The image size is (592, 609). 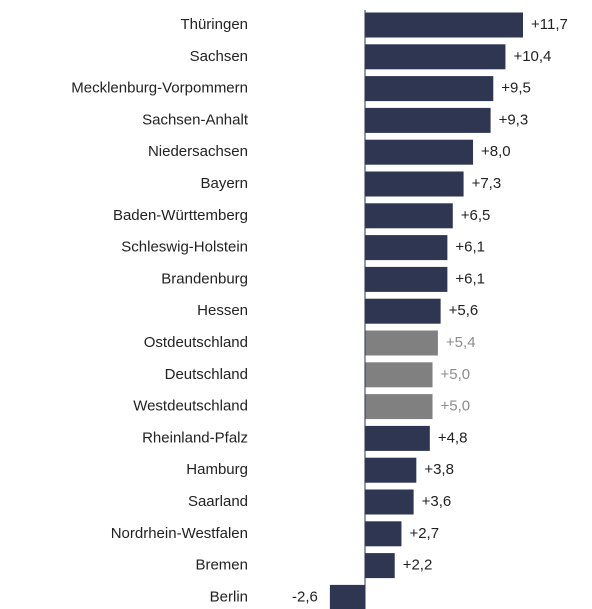 I want to click on category-label: Bremen, so click(x=221, y=565).